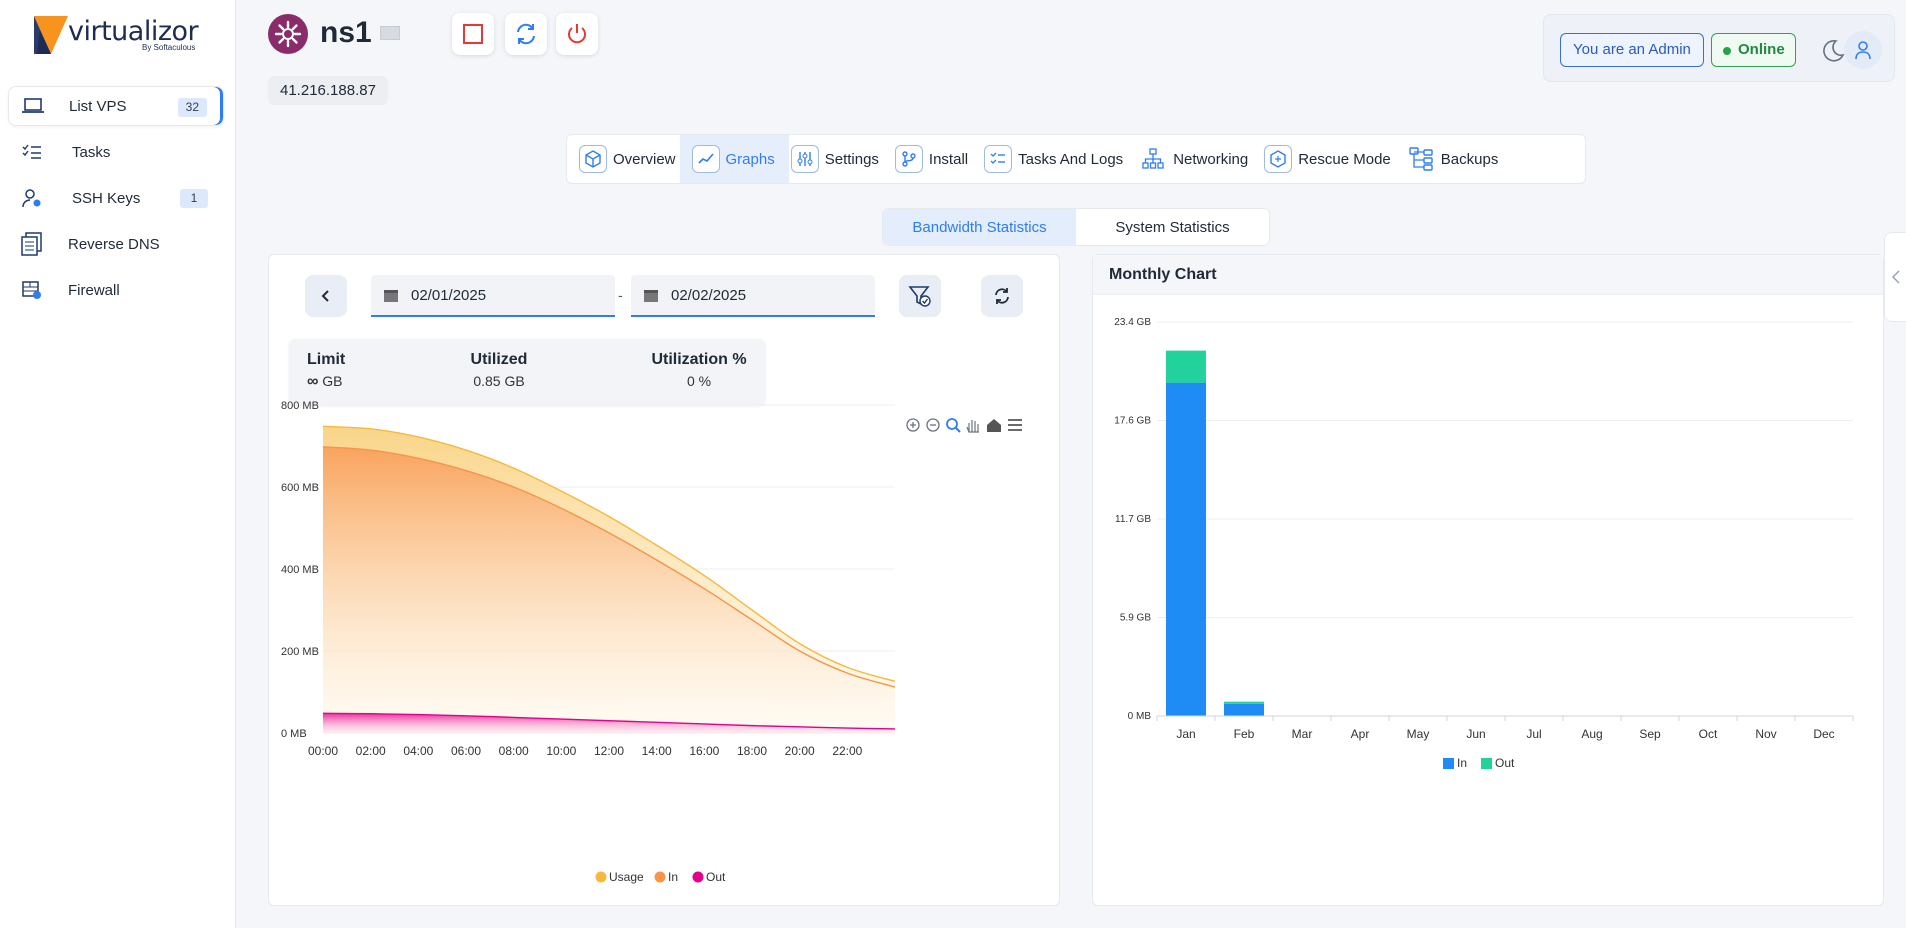 The height and width of the screenshot is (928, 1906). Describe the element at coordinates (994, 425) in the screenshot. I see `reset-home-icon` at that location.